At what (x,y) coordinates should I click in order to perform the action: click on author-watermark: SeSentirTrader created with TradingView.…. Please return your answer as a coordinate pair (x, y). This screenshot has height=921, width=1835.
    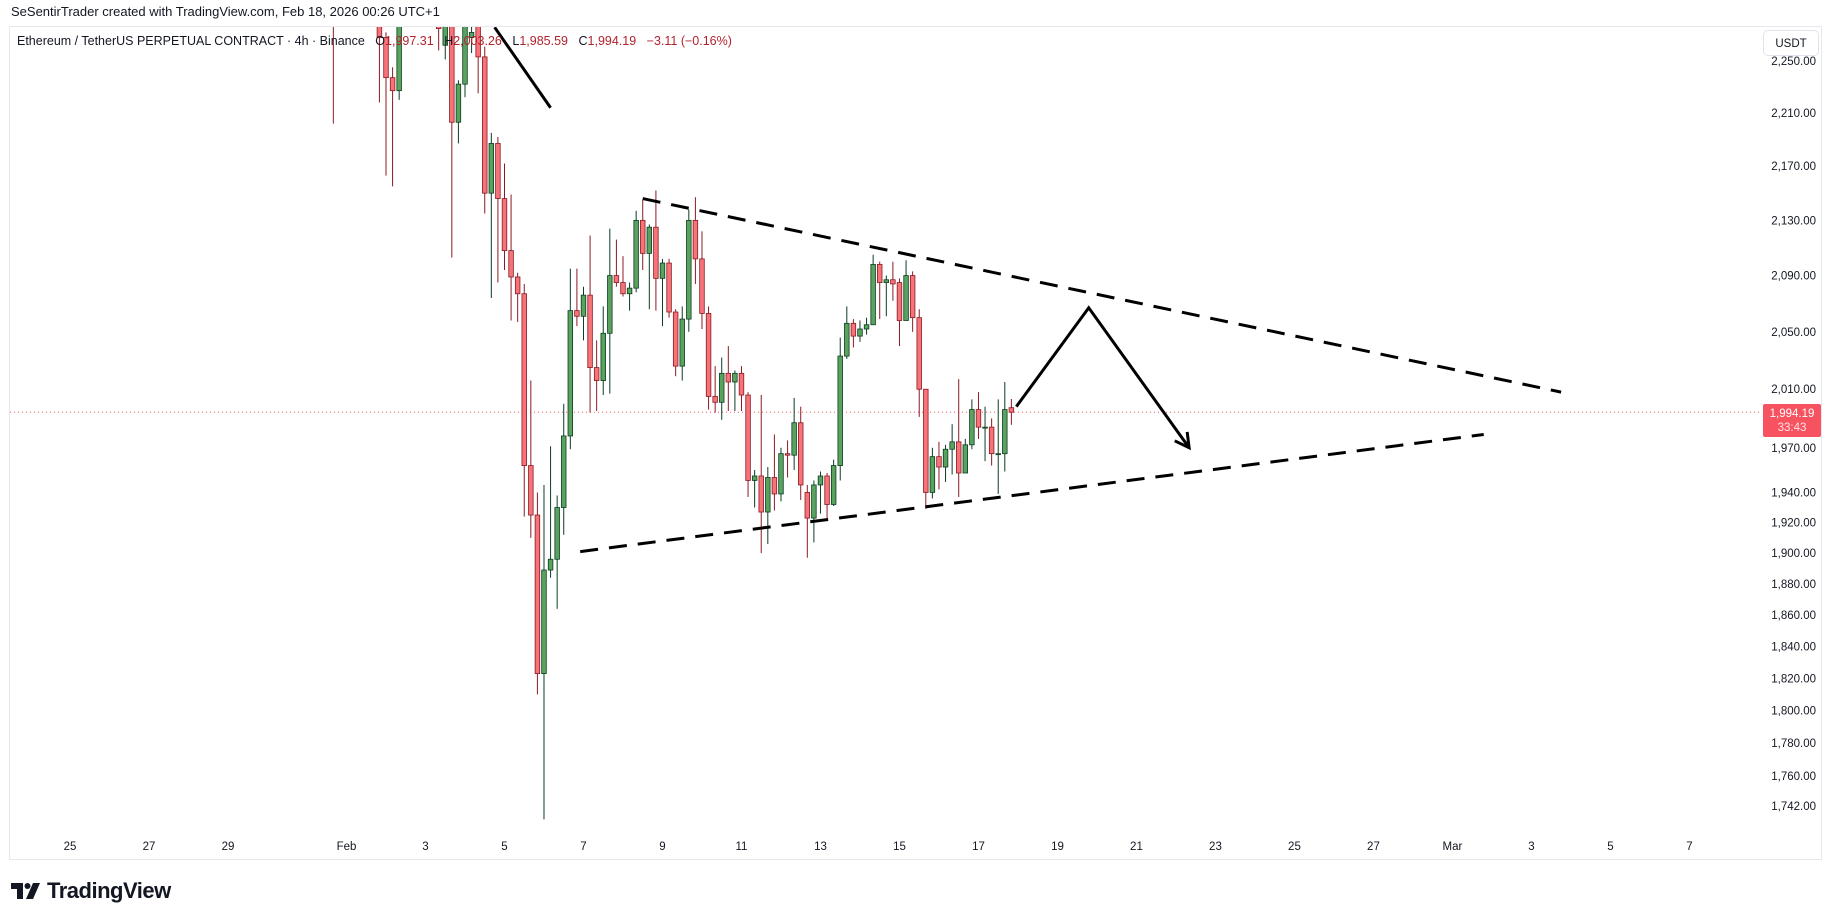
    Looking at the image, I should click on (225, 11).